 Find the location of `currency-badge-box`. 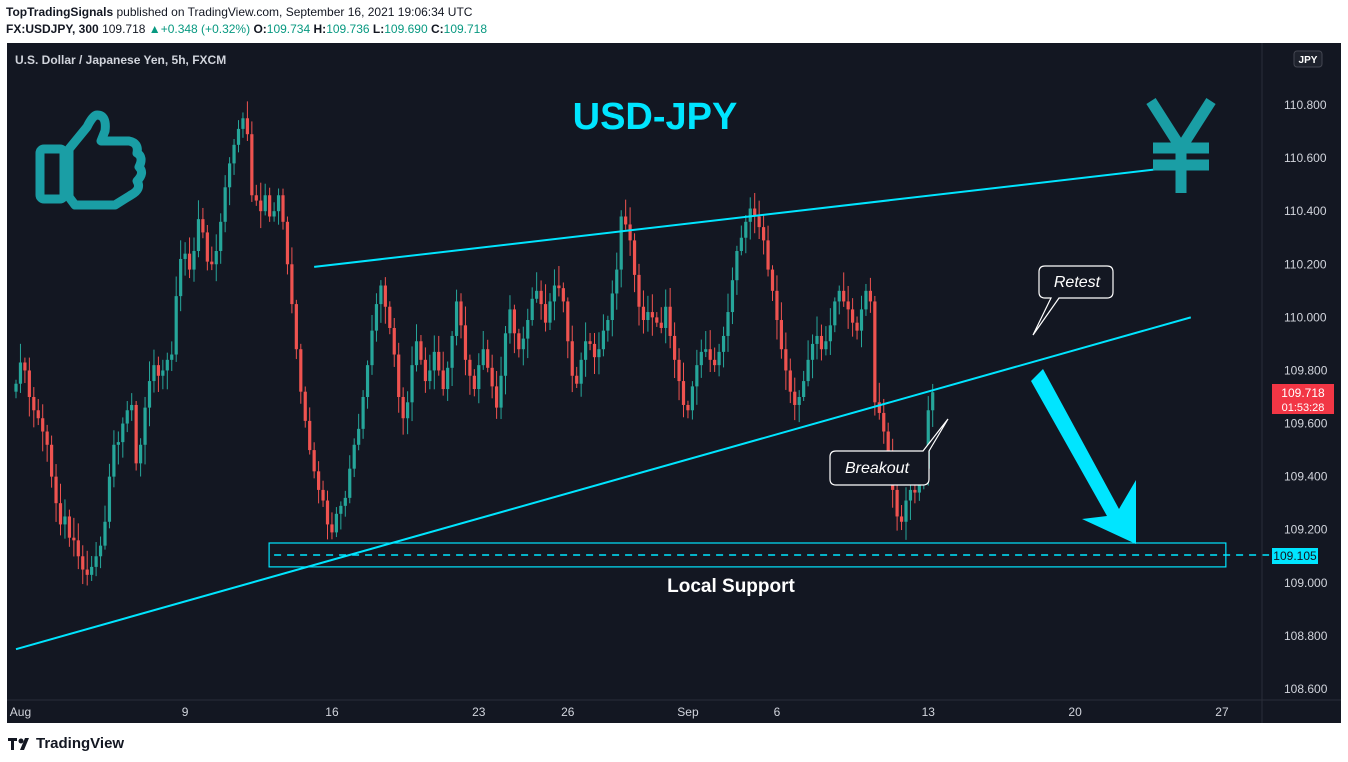

currency-badge-box is located at coordinates (1308, 59).